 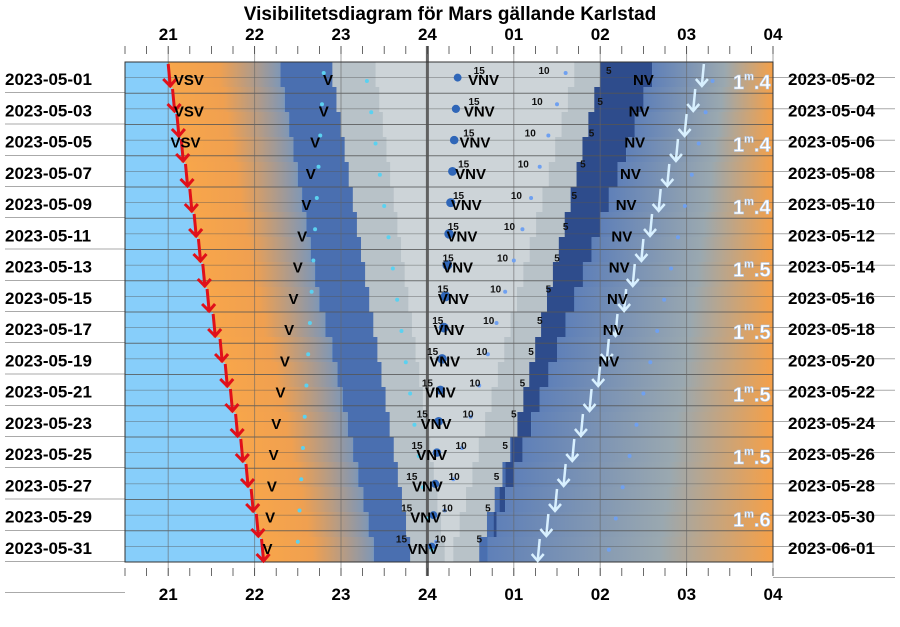 What do you see at coordinates (427, 594) in the screenshot?
I see `x-tick-label-bottom: 24` at bounding box center [427, 594].